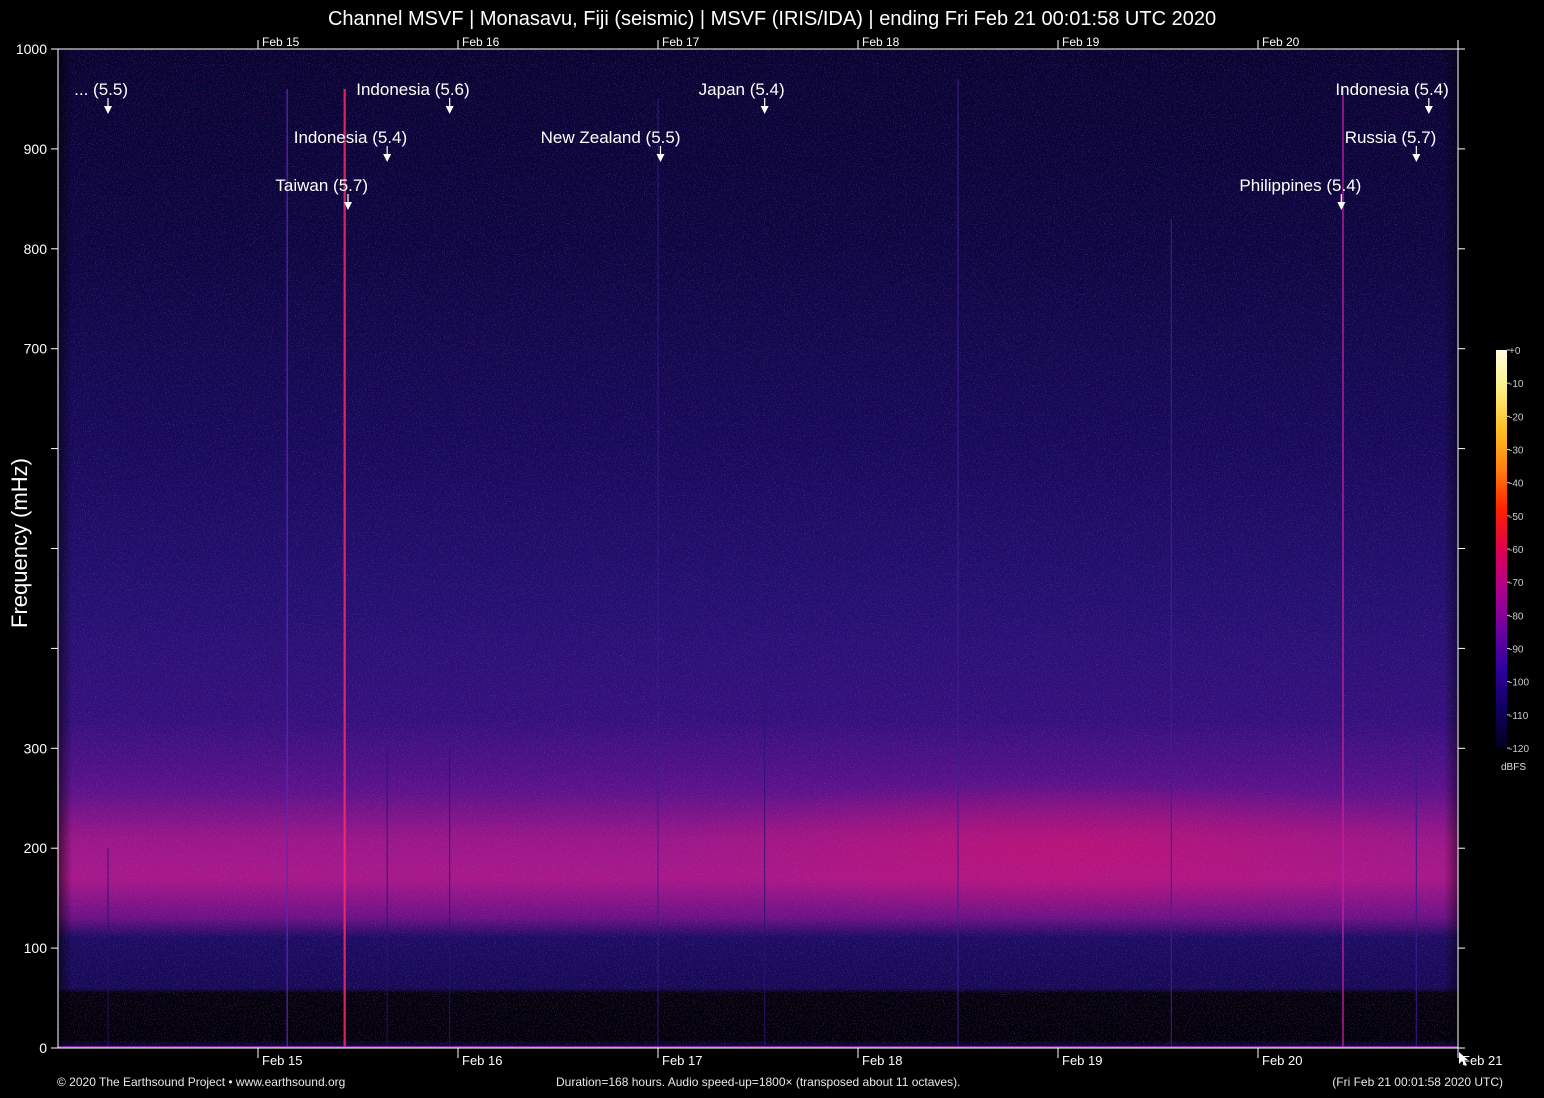 This screenshot has height=1098, width=1544. I want to click on colorbar-tick-label-10: -100, so click(1519, 683).